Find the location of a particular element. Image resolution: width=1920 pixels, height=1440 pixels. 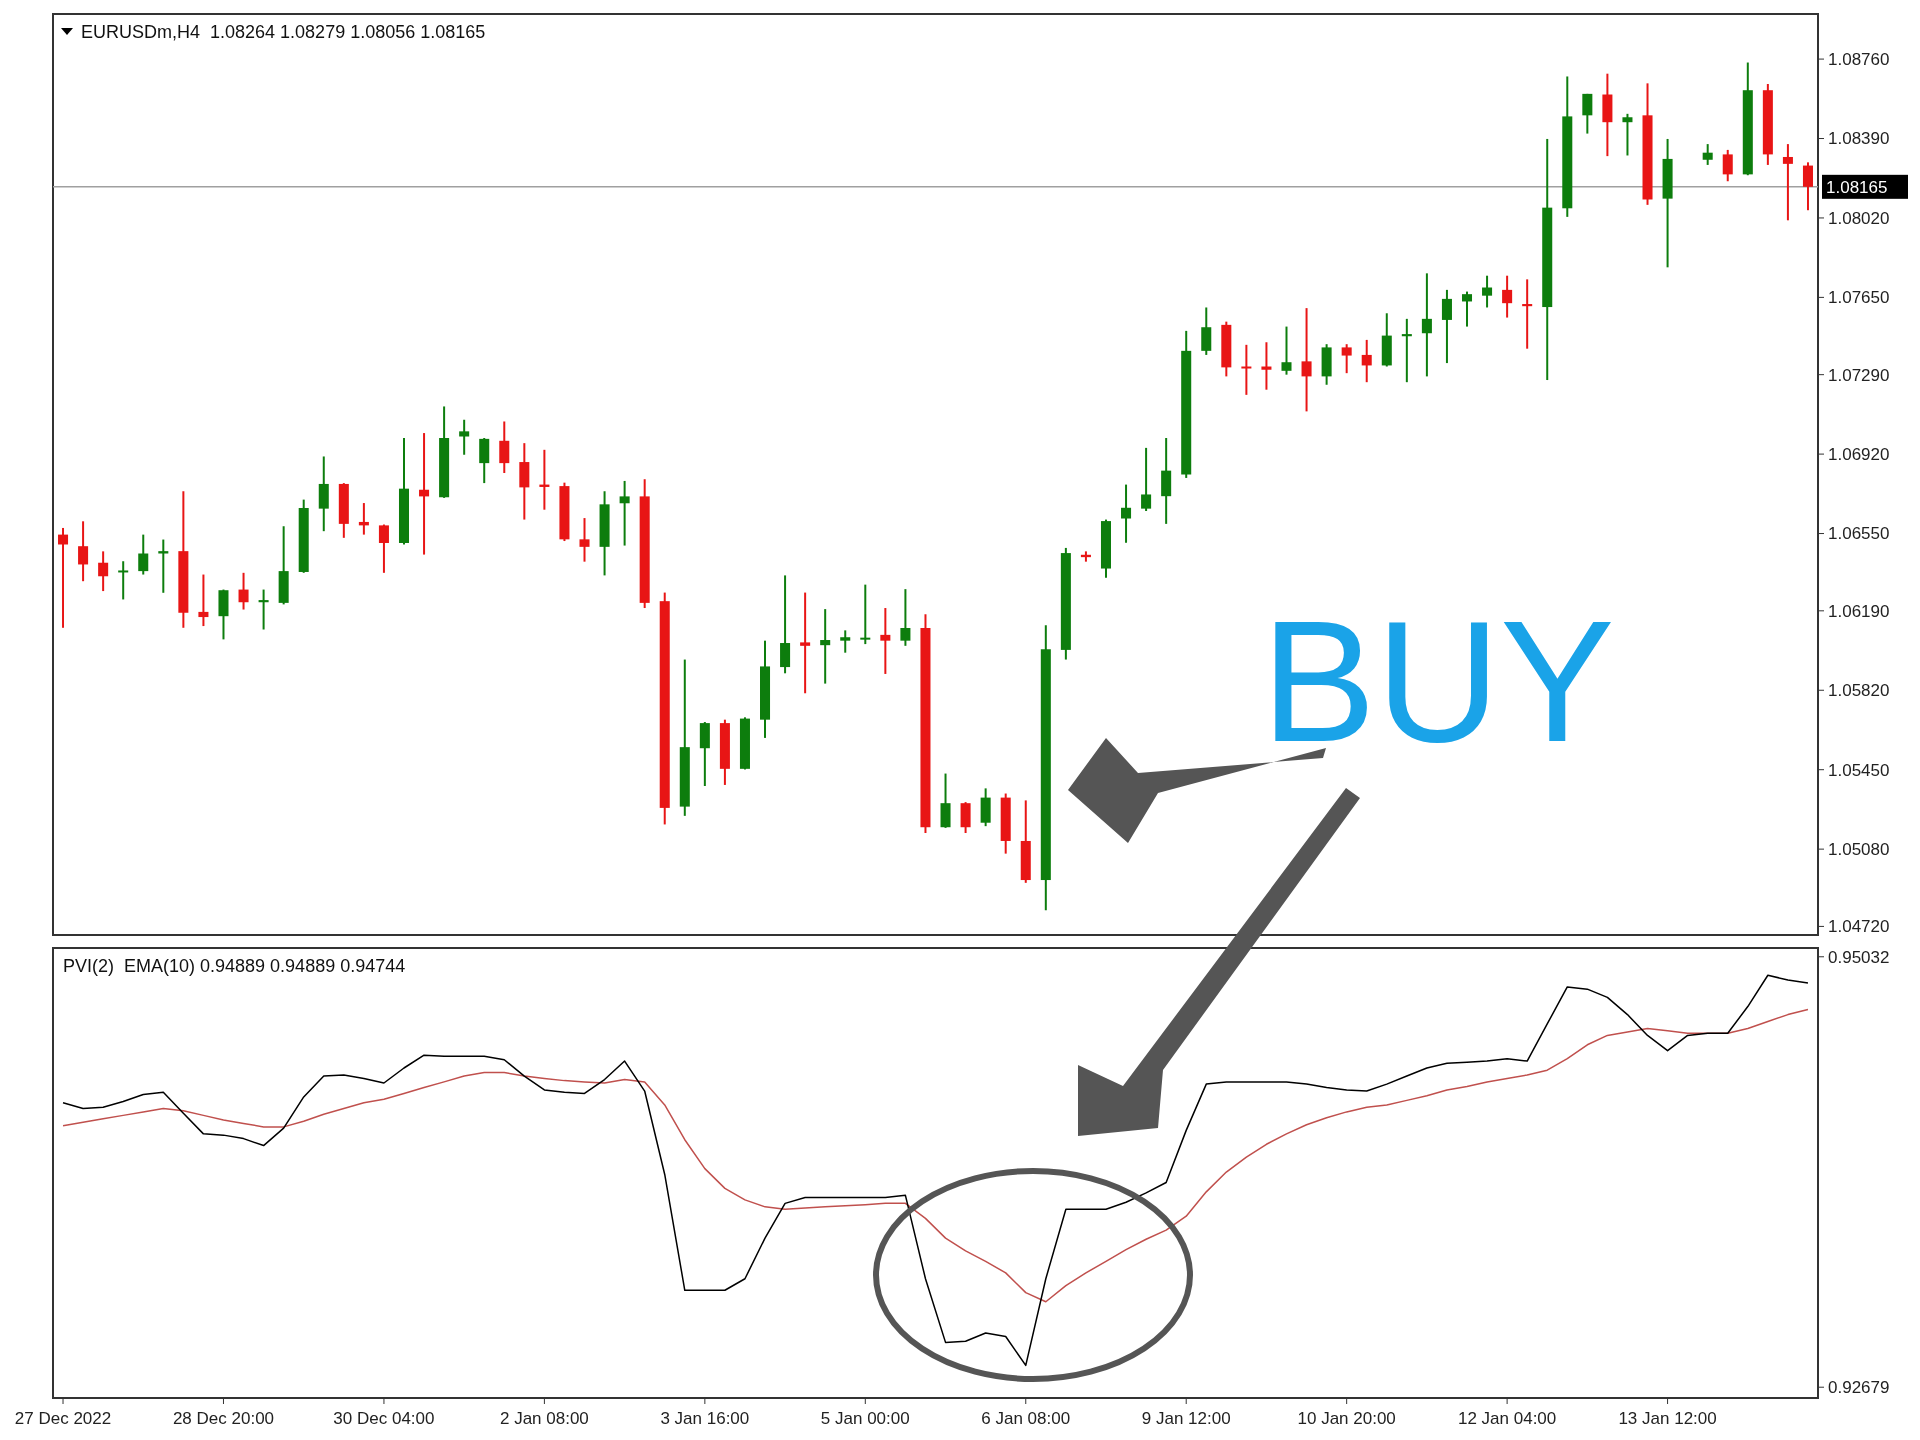

y-tick-label: 1.06190 is located at coordinates (1859, 611).